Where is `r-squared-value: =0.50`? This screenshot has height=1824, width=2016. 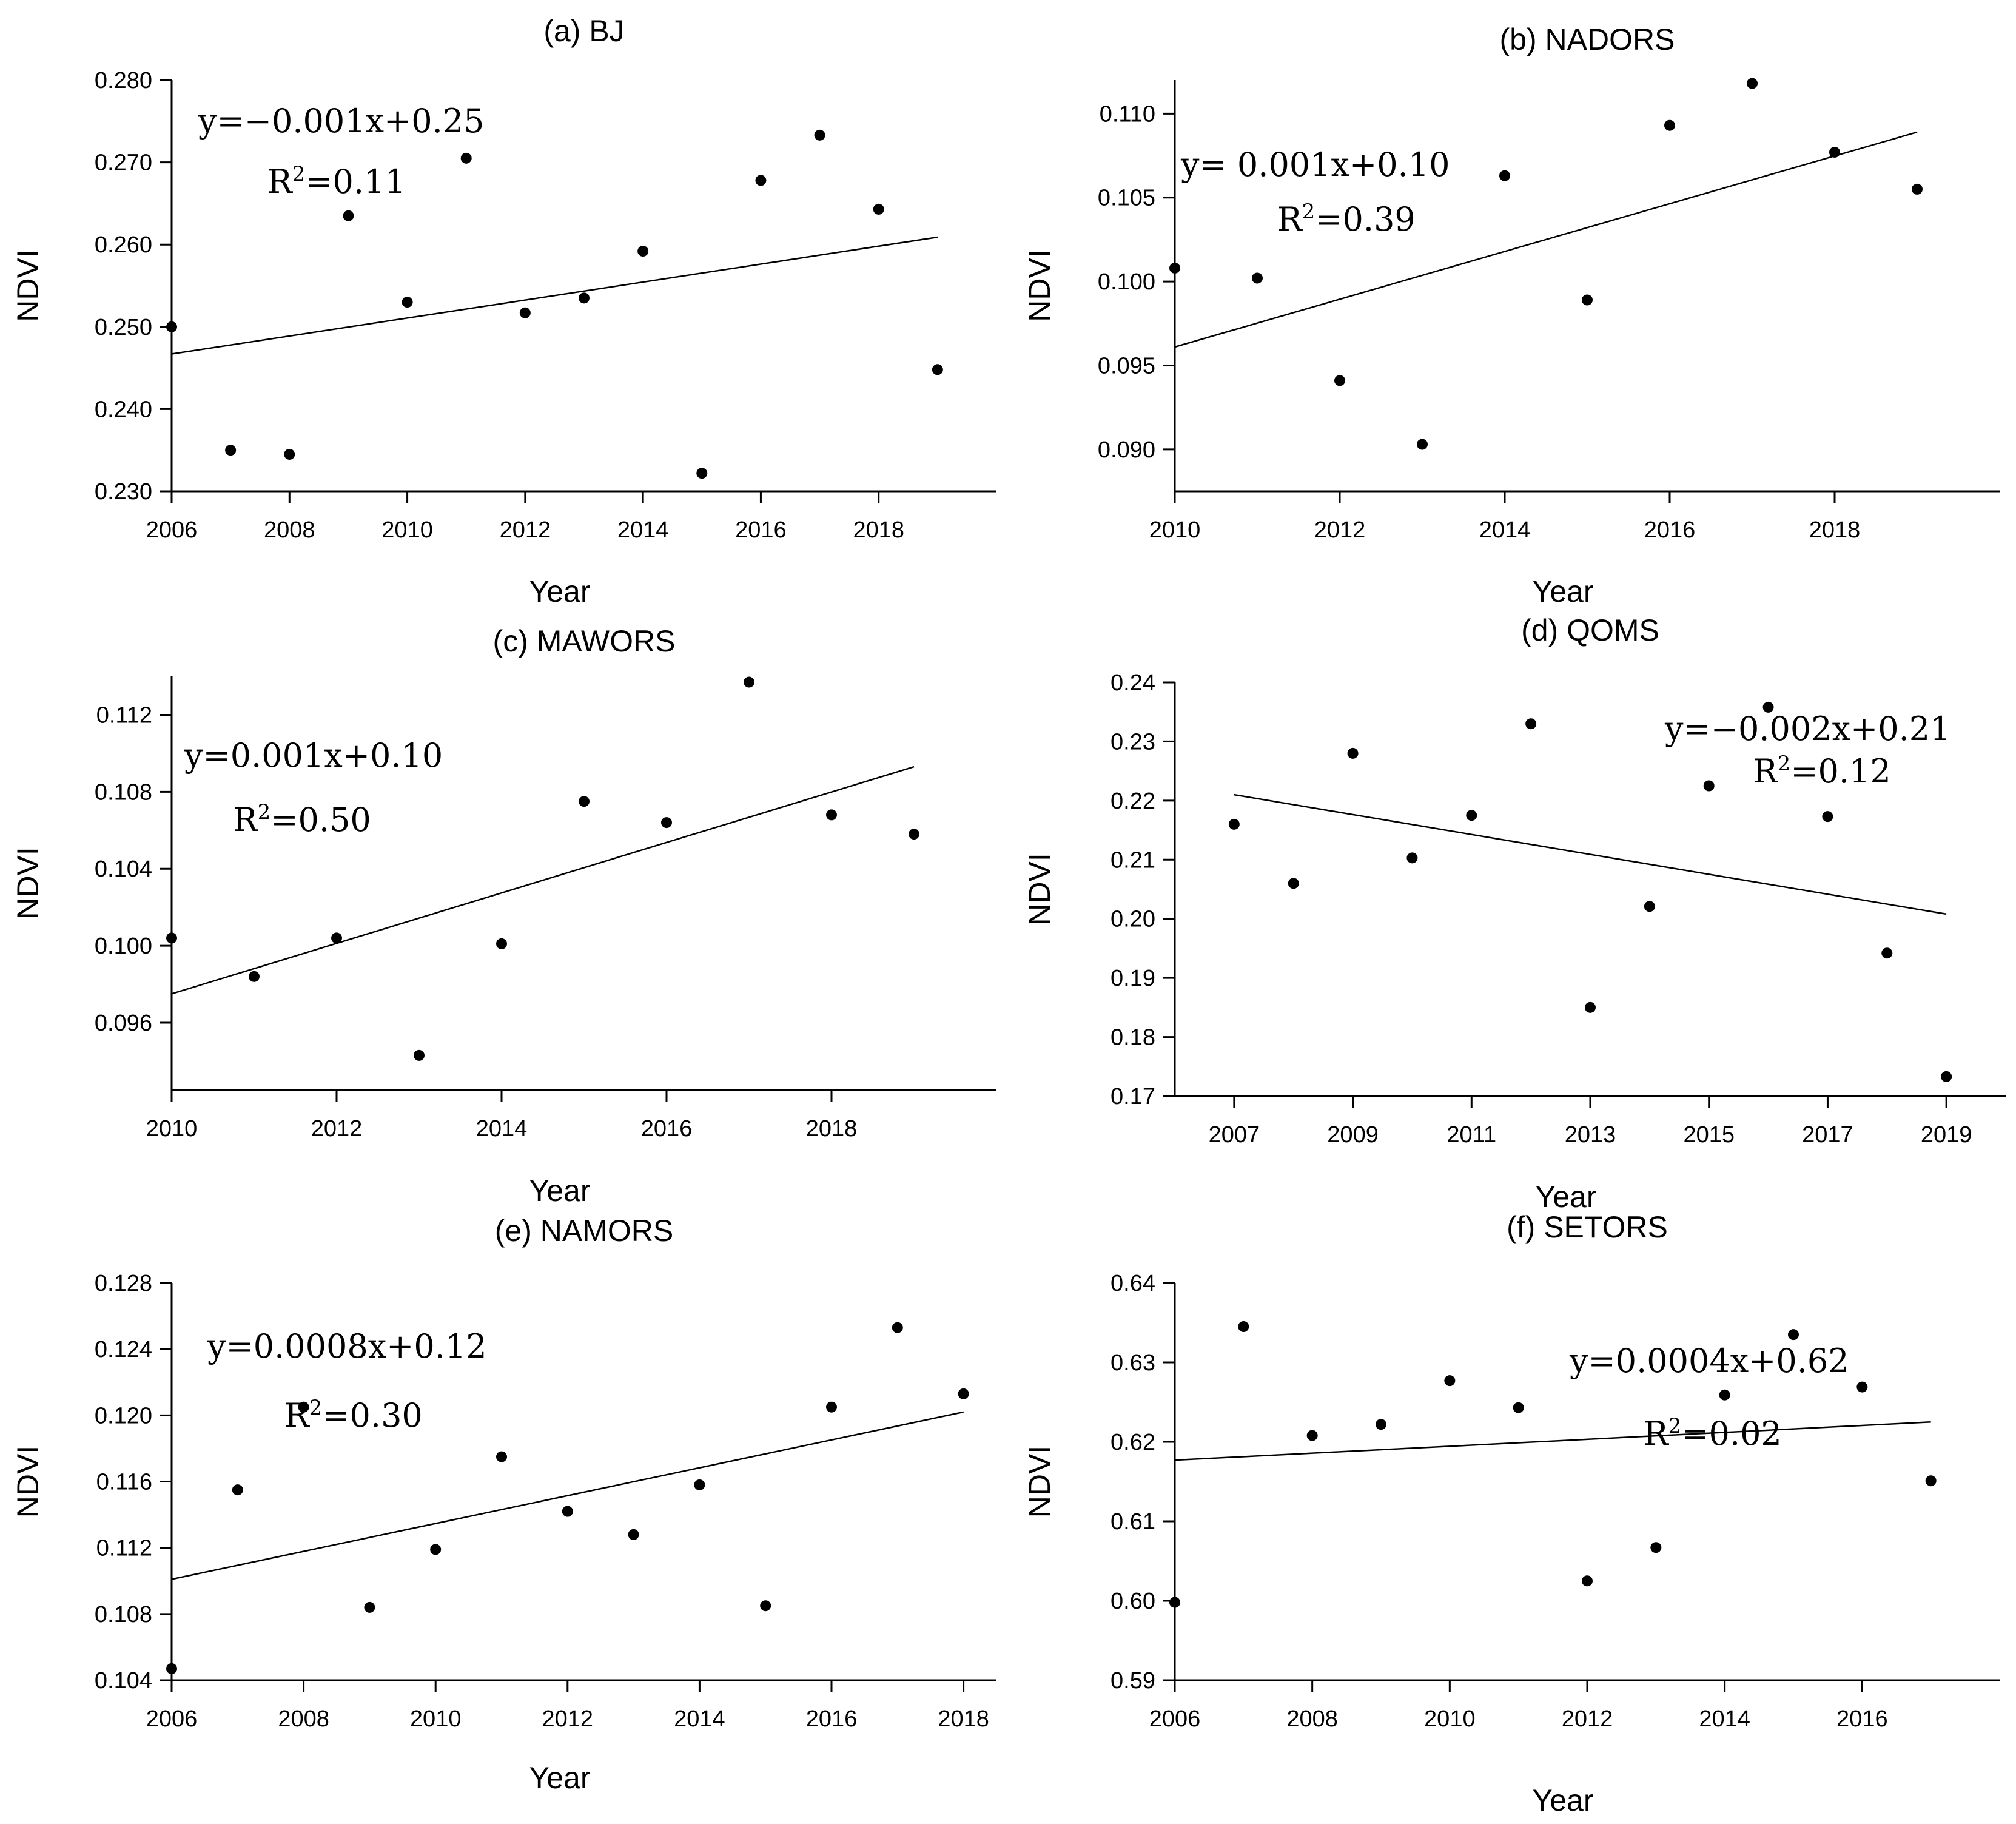 r-squared-value: =0.50 is located at coordinates (320, 820).